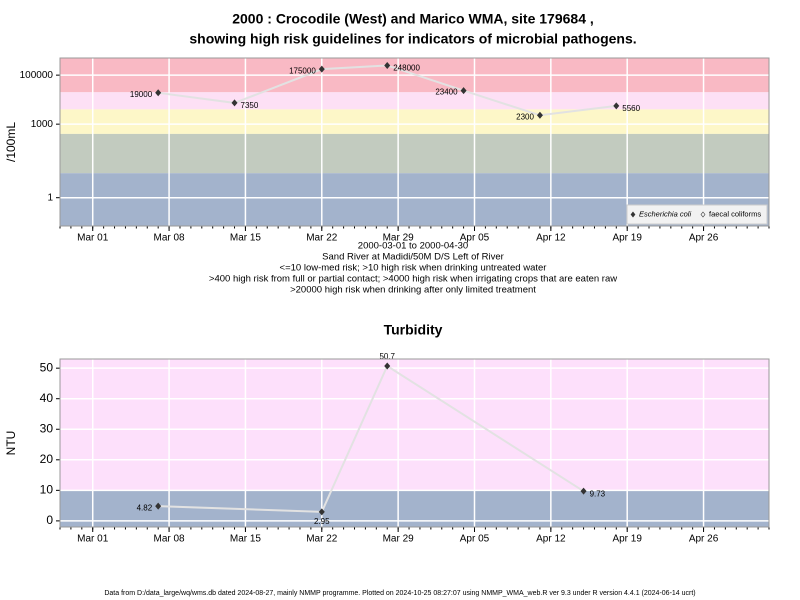 This screenshot has height=600, width=800. I want to click on y-tick-label: 1, so click(50, 197).